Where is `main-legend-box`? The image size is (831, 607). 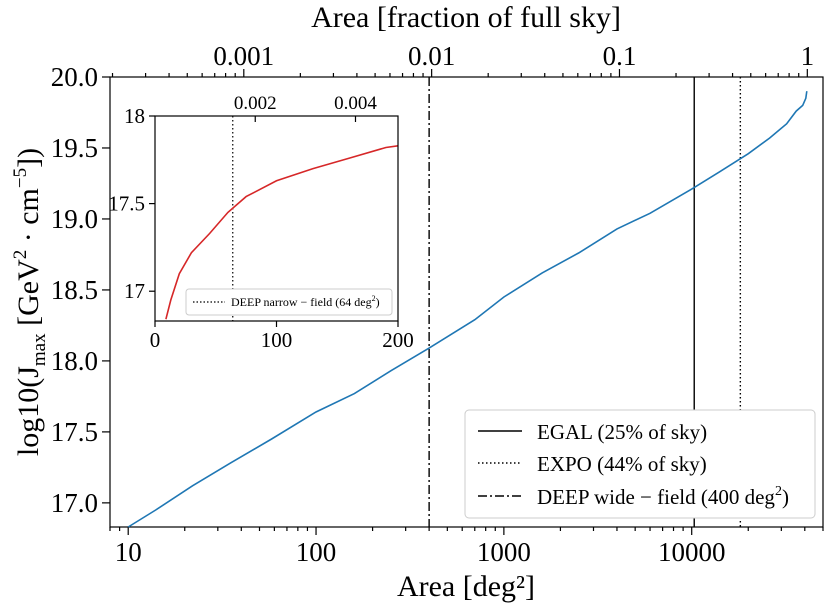 main-legend-box is located at coordinates (640, 464).